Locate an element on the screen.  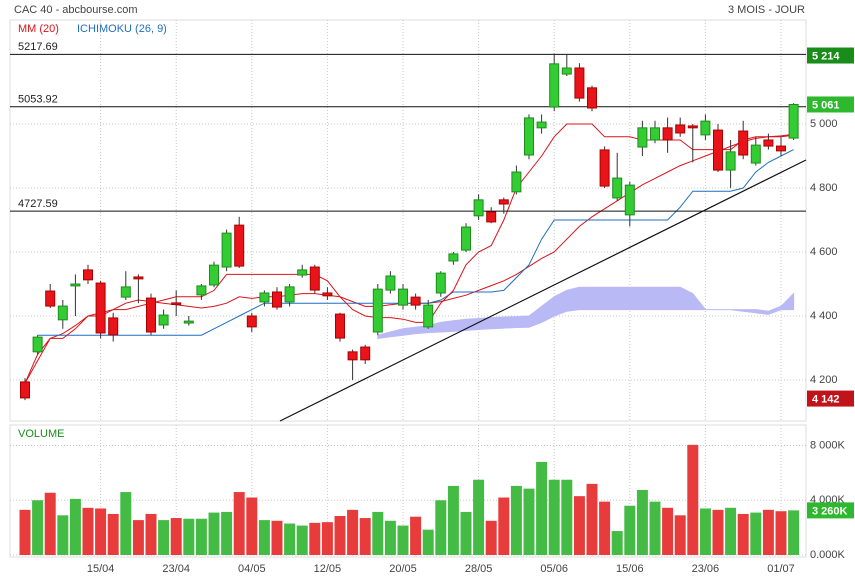
chart-title: CAC 40 - abcbourse.com is located at coordinates (76, 10).